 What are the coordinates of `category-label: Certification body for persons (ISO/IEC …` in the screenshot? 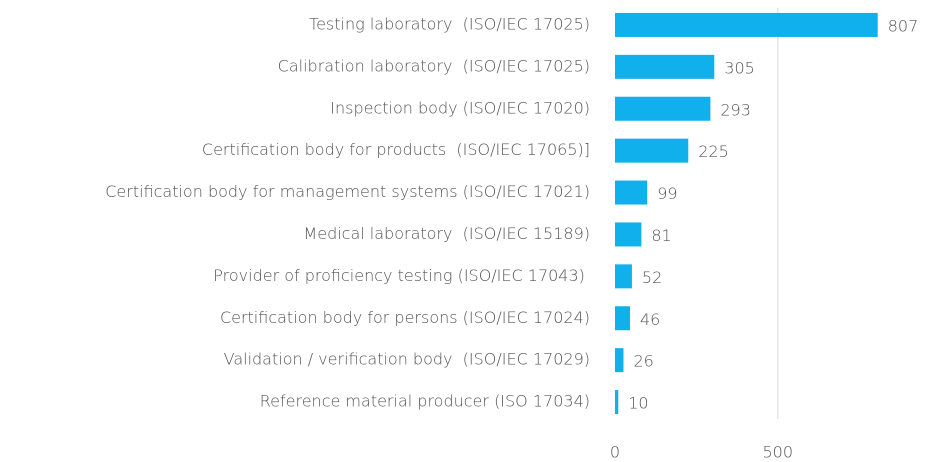 It's located at (405, 317).